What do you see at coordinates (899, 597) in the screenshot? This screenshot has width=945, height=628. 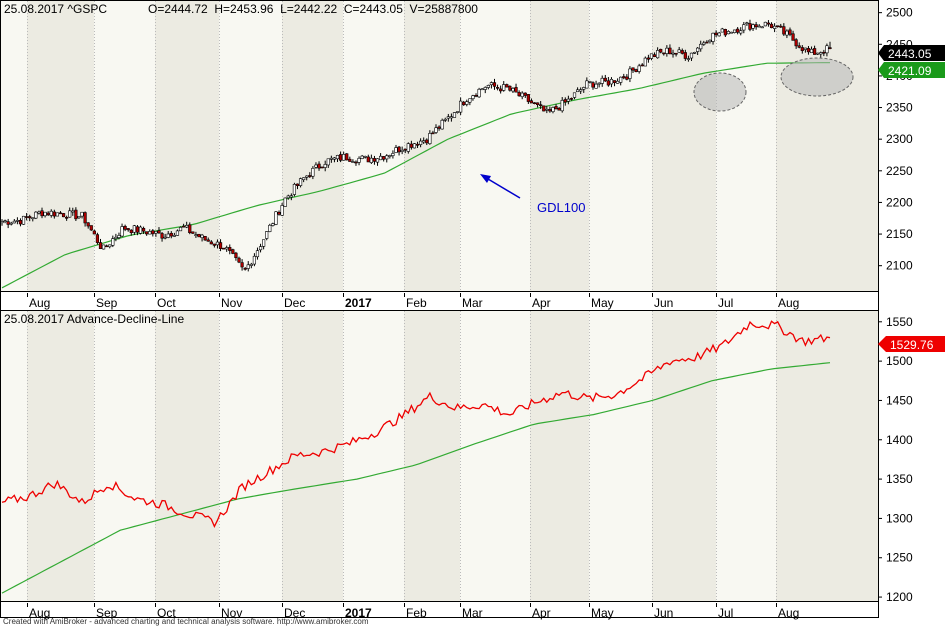 I see `y-tick-label: 1200` at bounding box center [899, 597].